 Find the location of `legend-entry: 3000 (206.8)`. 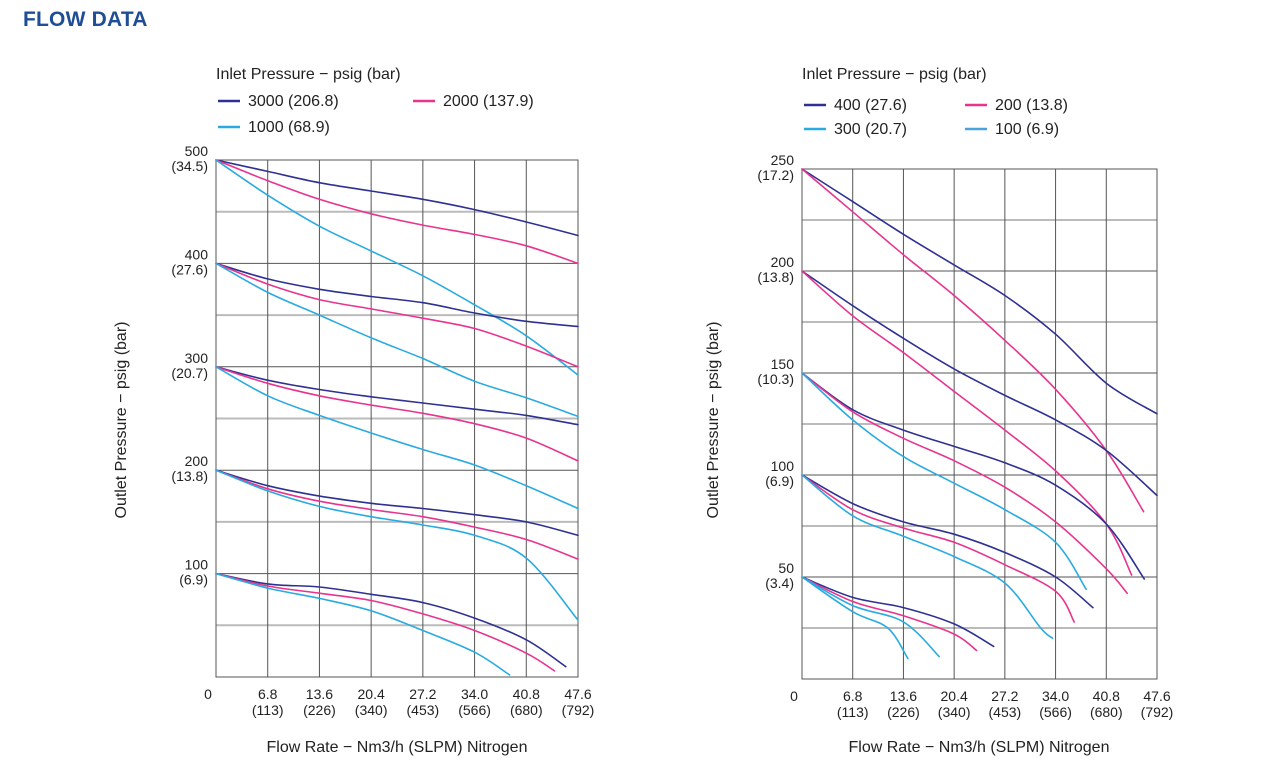

legend-entry: 3000 (206.8) is located at coordinates (293, 101).